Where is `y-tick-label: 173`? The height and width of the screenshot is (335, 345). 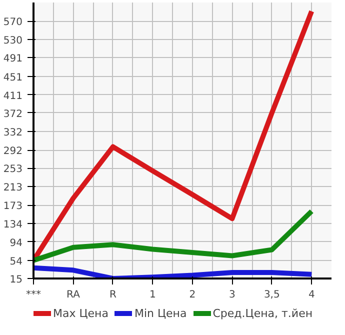
y-tick-label: 173 is located at coordinates (13, 206).